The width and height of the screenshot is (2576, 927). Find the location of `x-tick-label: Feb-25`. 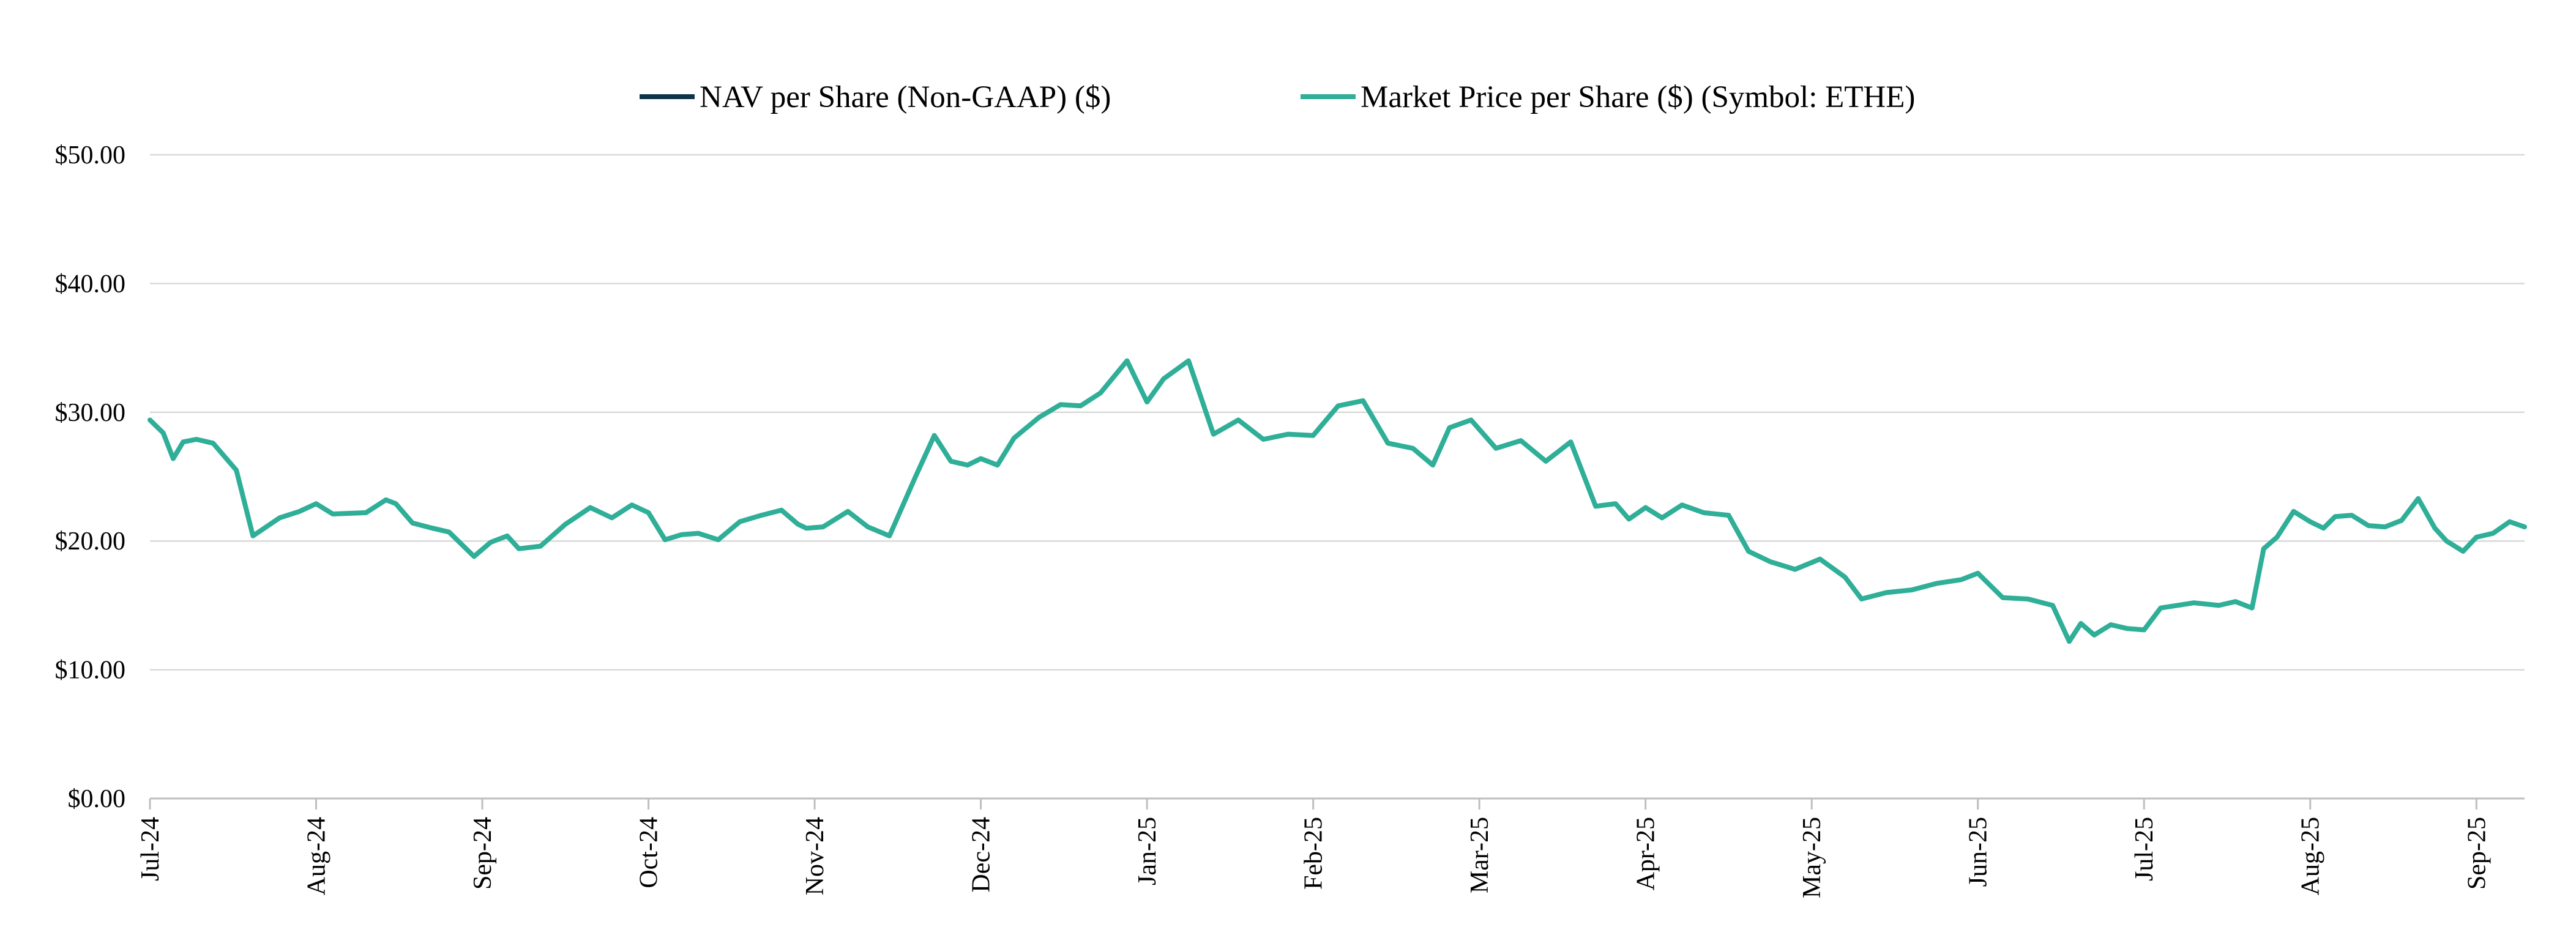

x-tick-label: Feb-25 is located at coordinates (1314, 853).